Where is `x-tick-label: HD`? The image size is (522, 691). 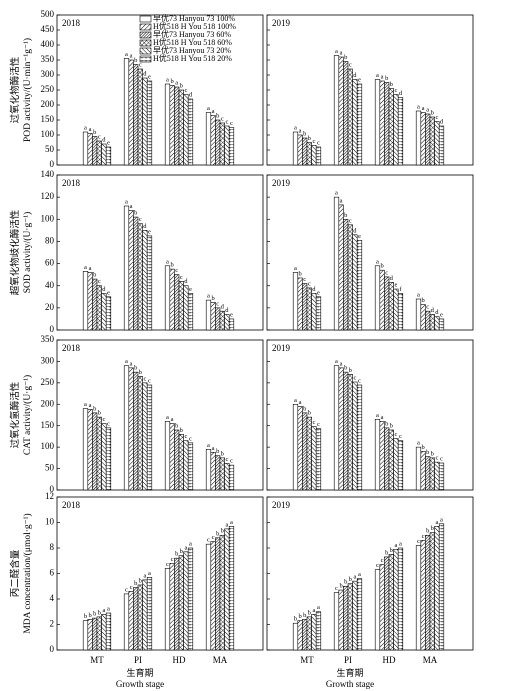
x-tick-label: HD is located at coordinates (179, 660).